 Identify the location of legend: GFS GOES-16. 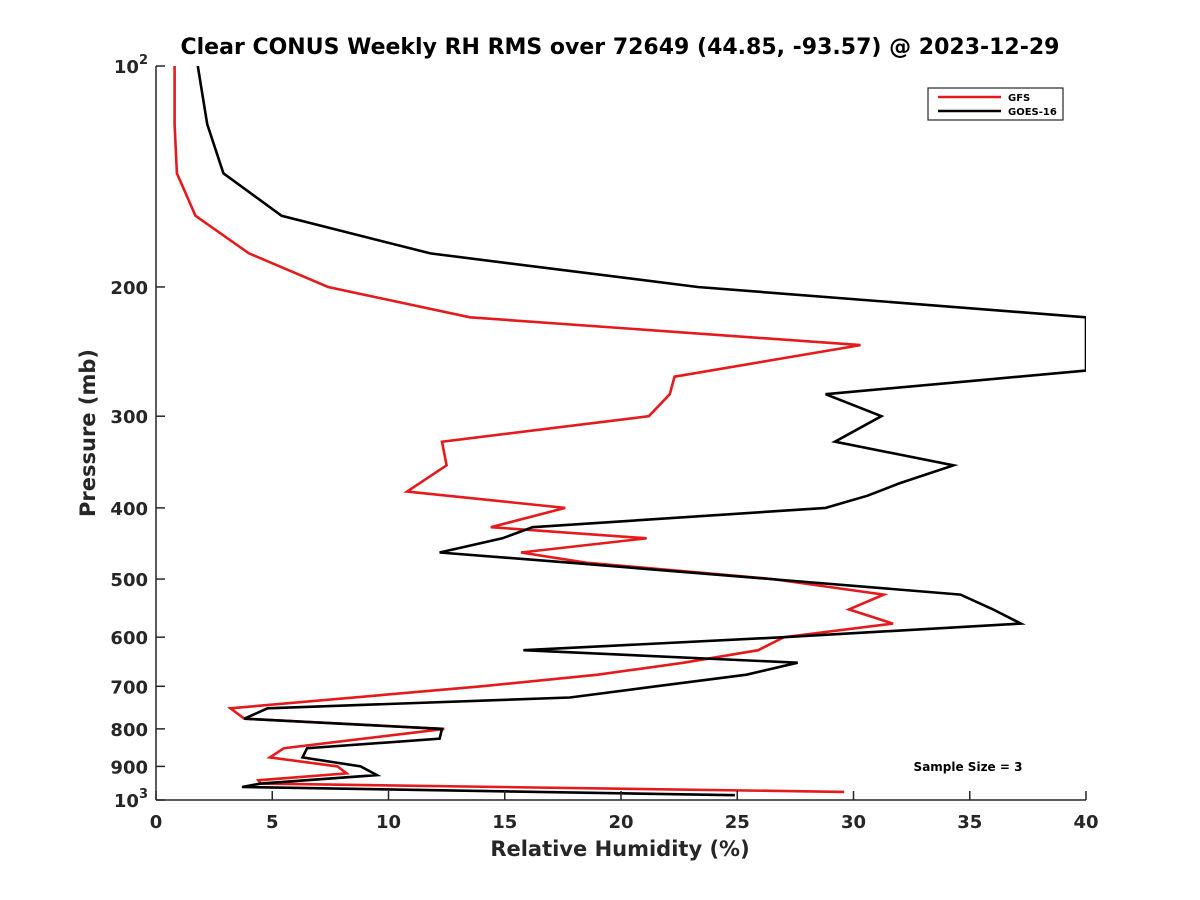
(995, 104).